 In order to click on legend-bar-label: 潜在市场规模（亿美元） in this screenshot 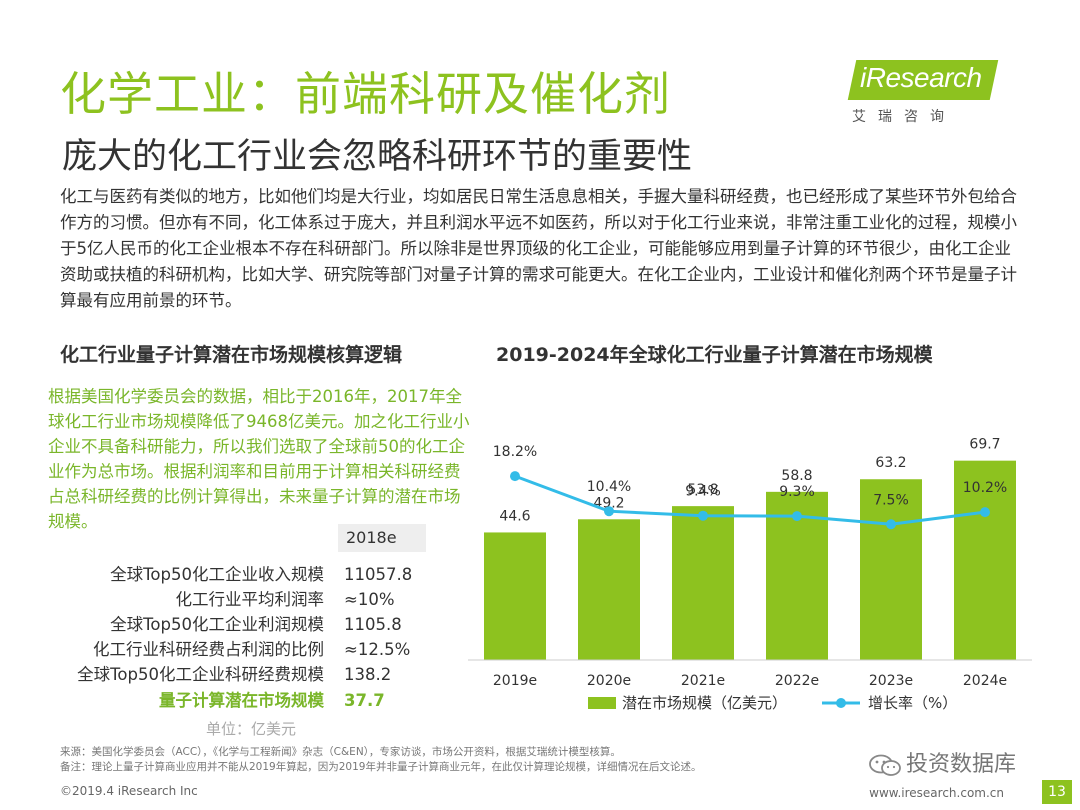, I will do `click(704, 703)`.